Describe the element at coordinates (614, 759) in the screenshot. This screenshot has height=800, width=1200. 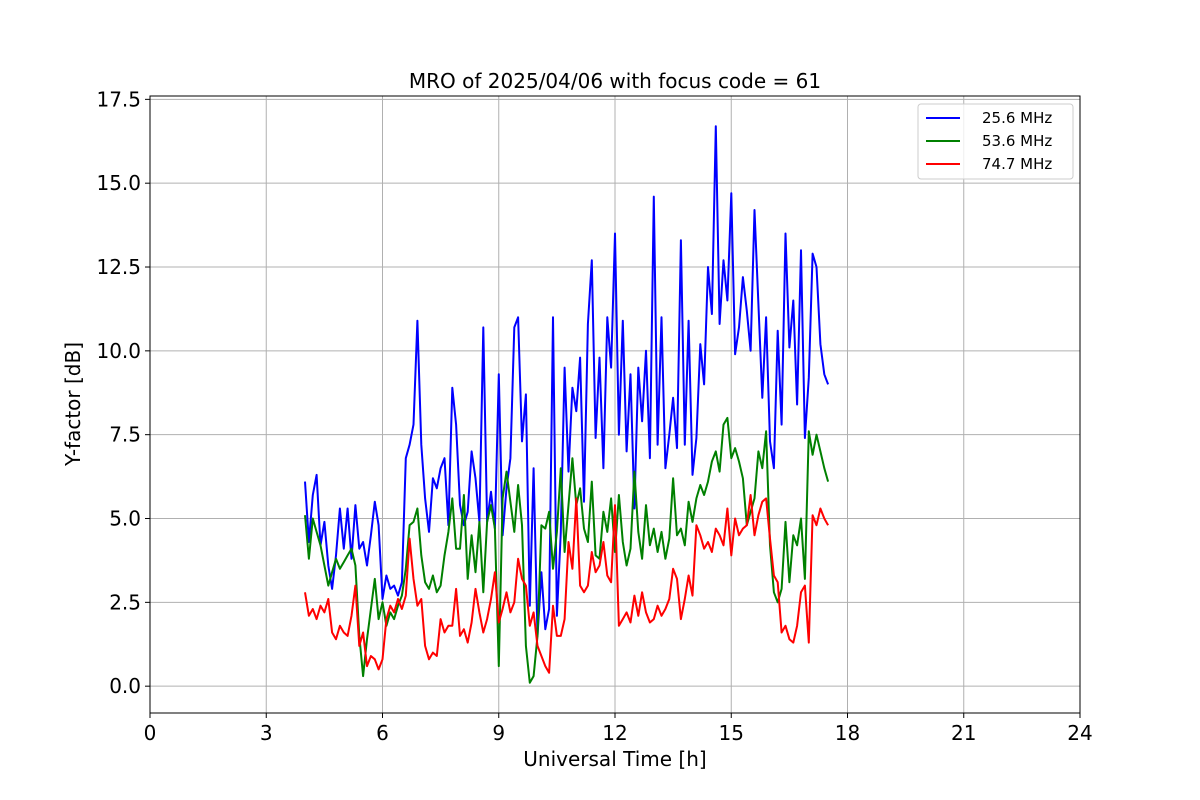
I see `x-axis-label: Universal Time [h]` at that location.